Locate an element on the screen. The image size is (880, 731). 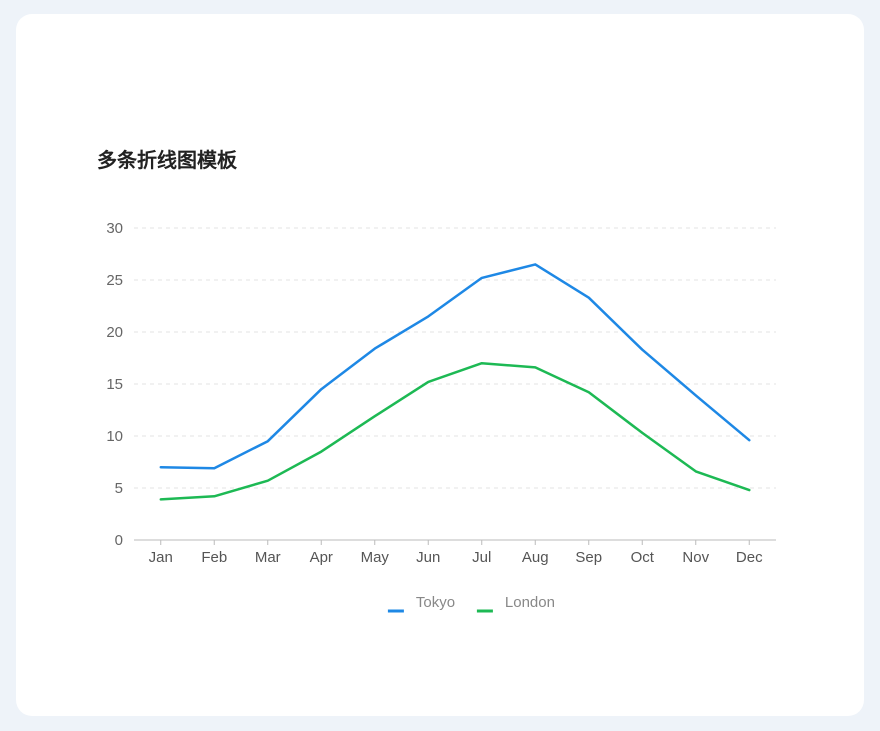
series-line-london is located at coordinates (455, 431).